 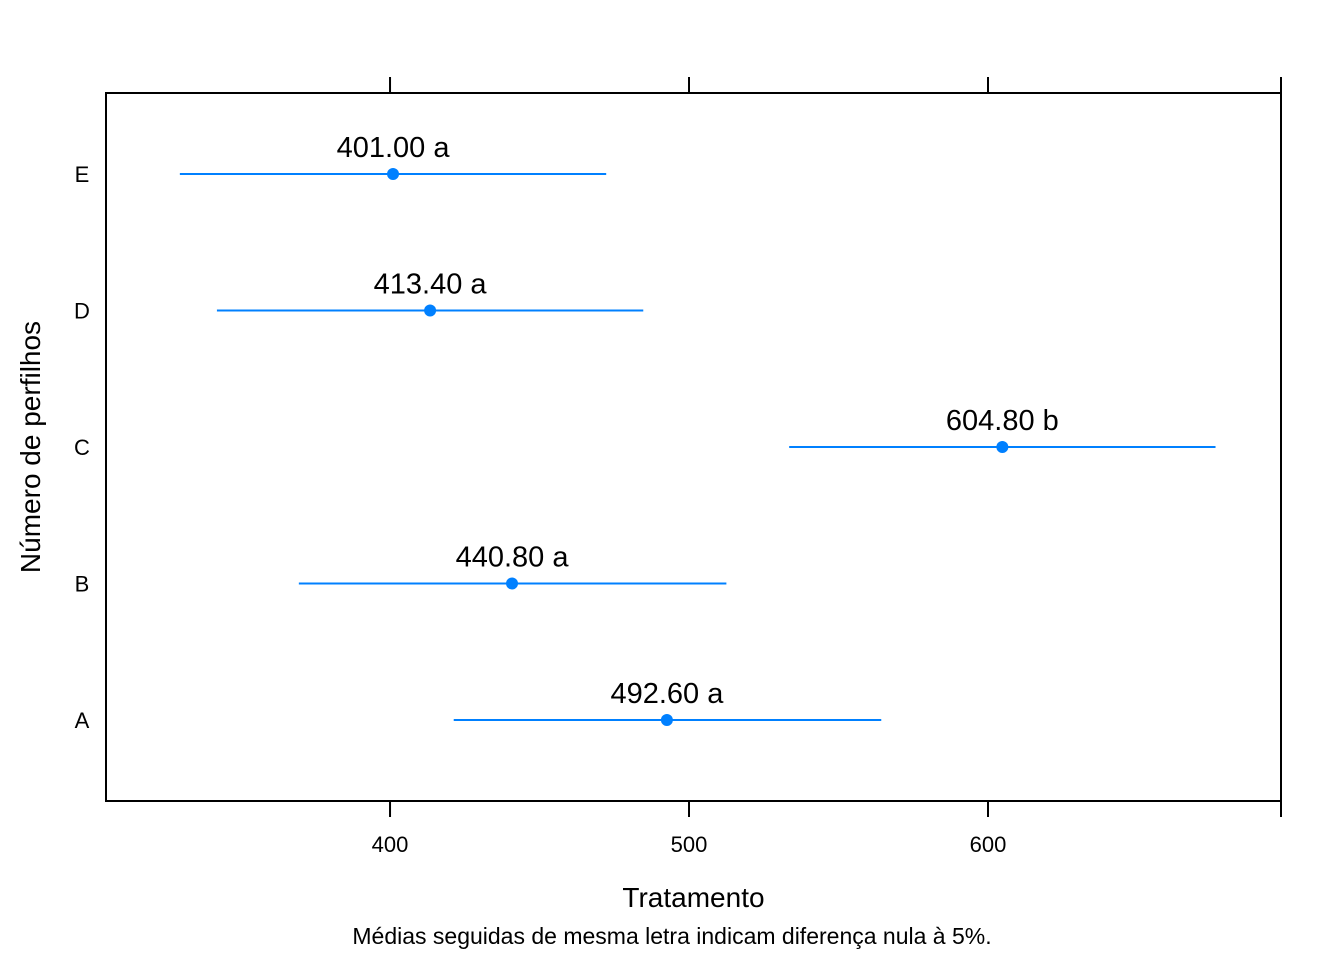 I want to click on data-label: 492.60 a, so click(x=667, y=694).